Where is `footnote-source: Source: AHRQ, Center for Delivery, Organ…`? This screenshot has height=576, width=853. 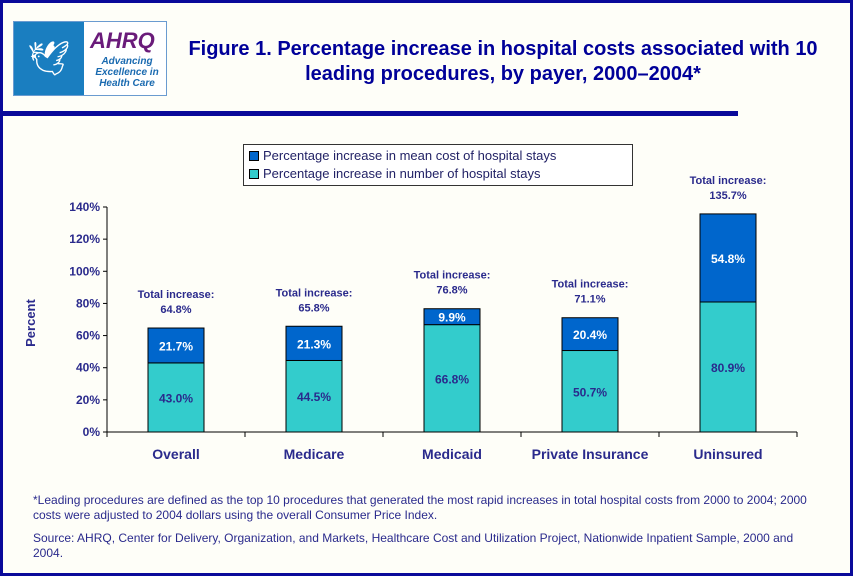
footnote-source: Source: AHRQ, Center for Delivery, Organ… is located at coordinates (413, 545).